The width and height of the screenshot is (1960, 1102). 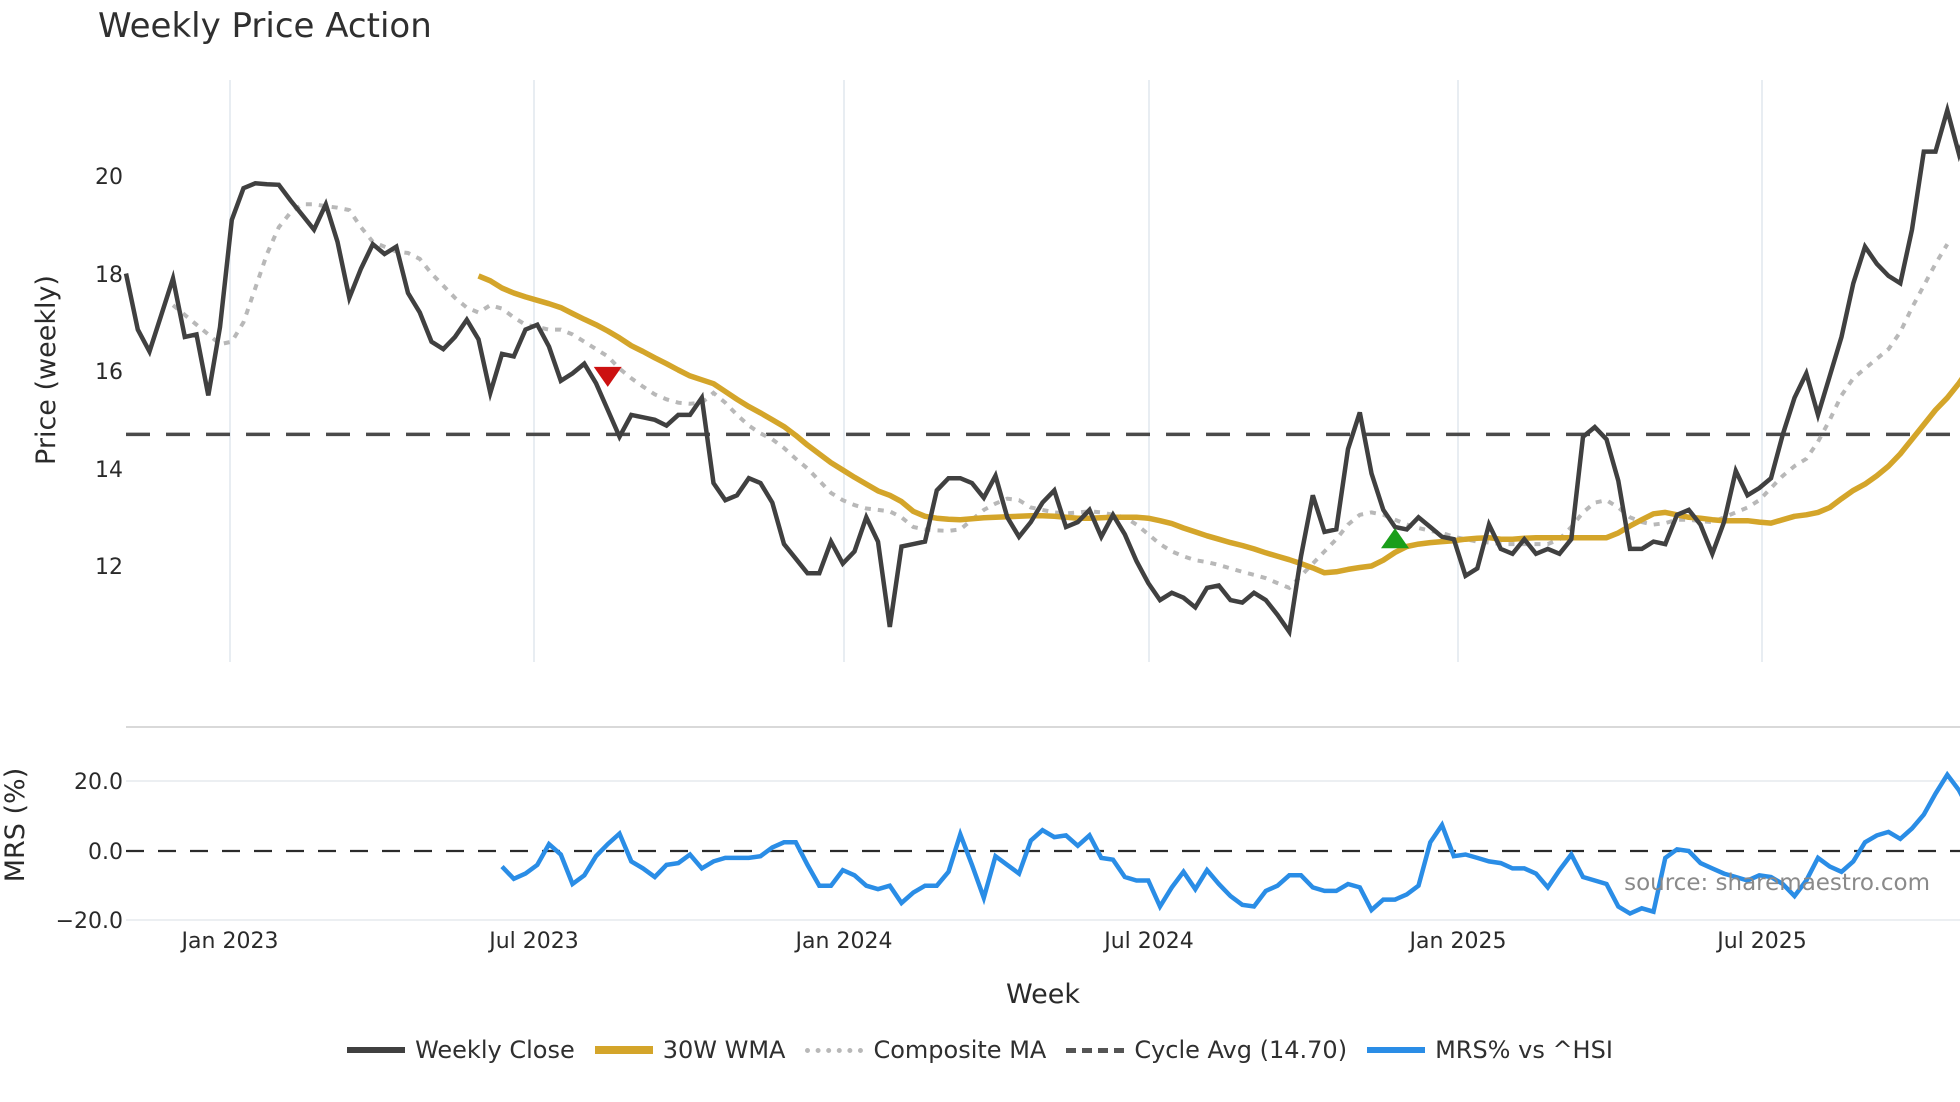 What do you see at coordinates (533, 941) in the screenshot?
I see `x-tick-jul-2023: Jul 2023` at bounding box center [533, 941].